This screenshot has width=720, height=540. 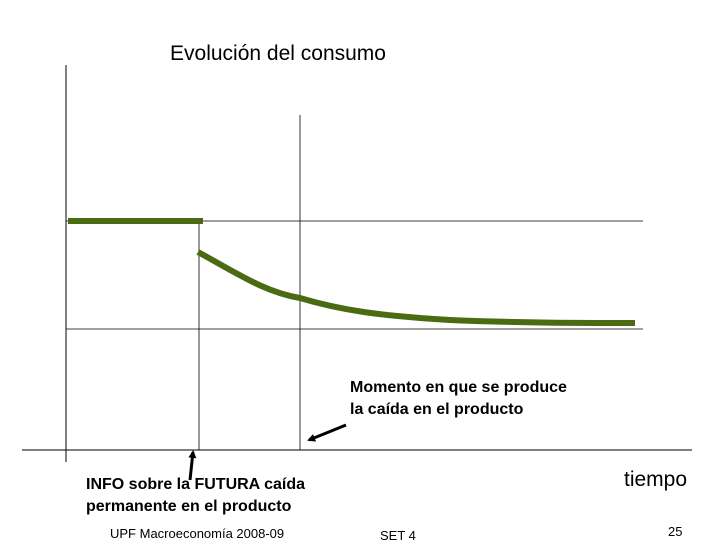 I want to click on axis-label: tiempo, so click(x=655, y=479).